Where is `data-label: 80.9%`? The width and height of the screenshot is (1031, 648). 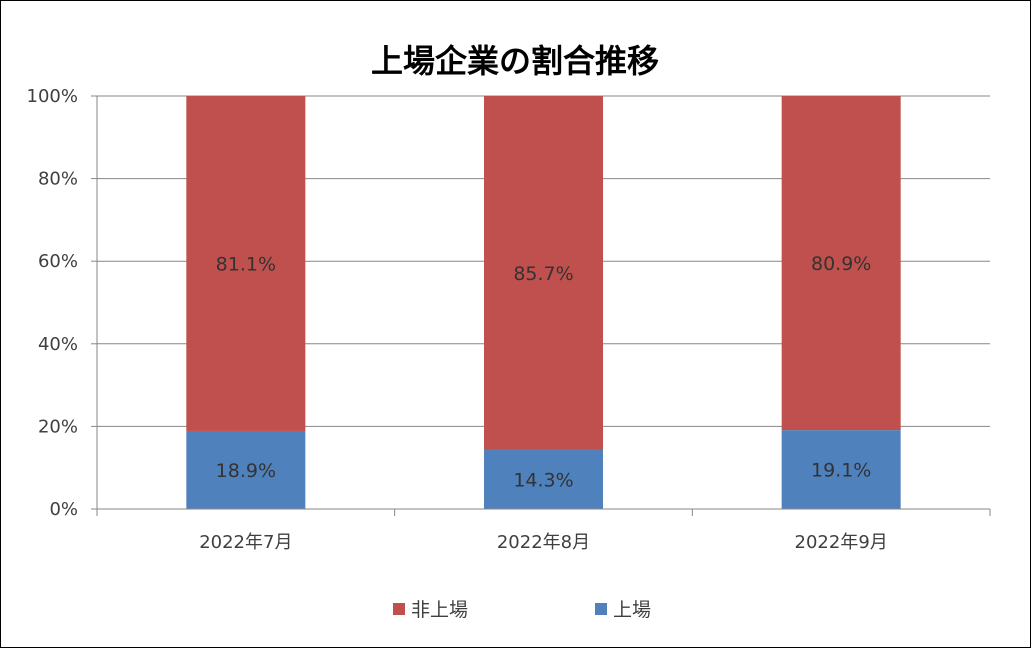
data-label: 80.9% is located at coordinates (841, 264).